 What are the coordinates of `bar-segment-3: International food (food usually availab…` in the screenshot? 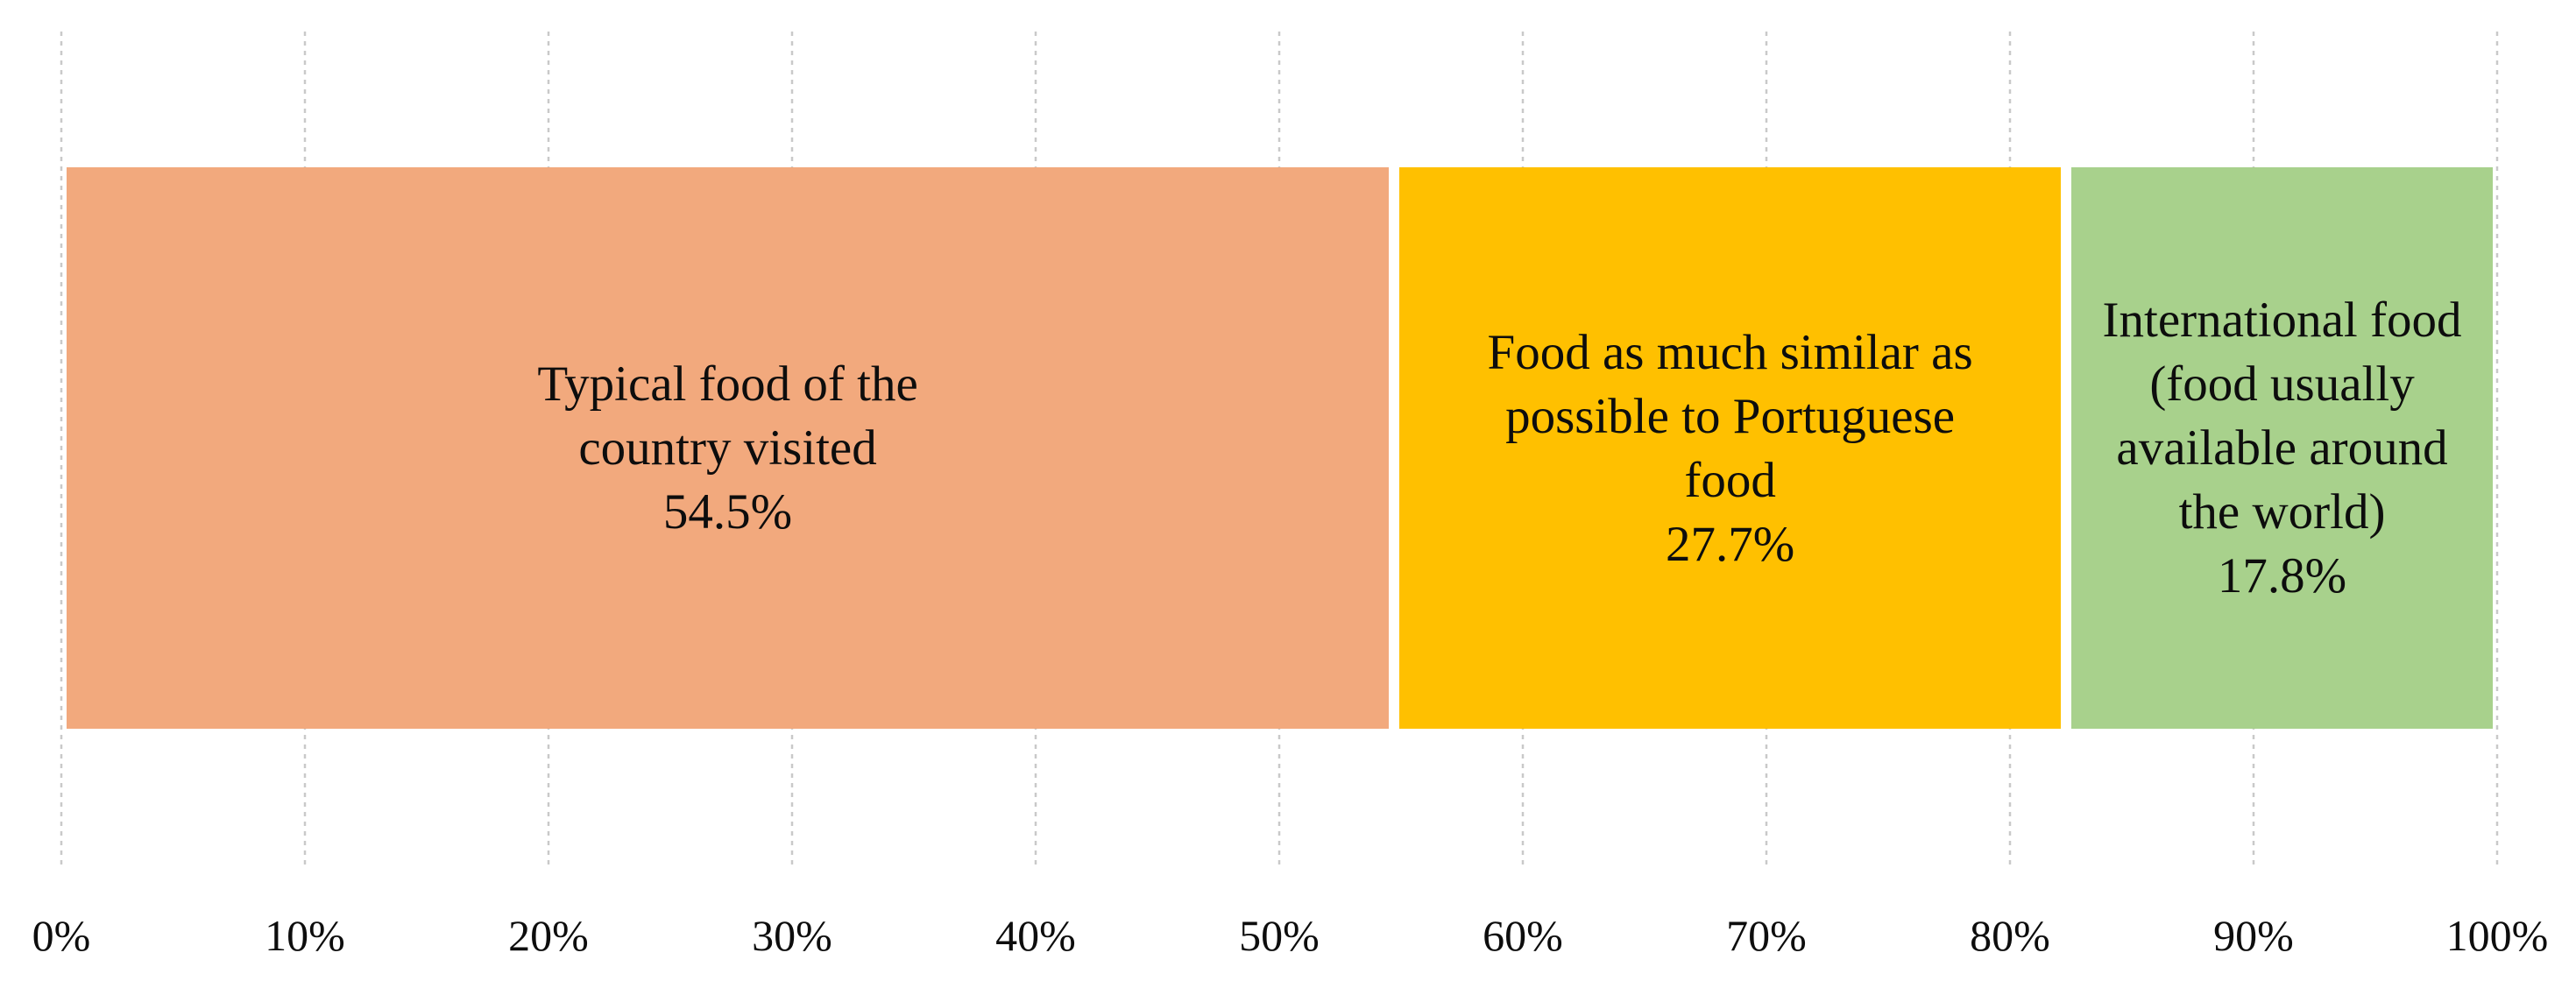 It's located at (2277, 448).